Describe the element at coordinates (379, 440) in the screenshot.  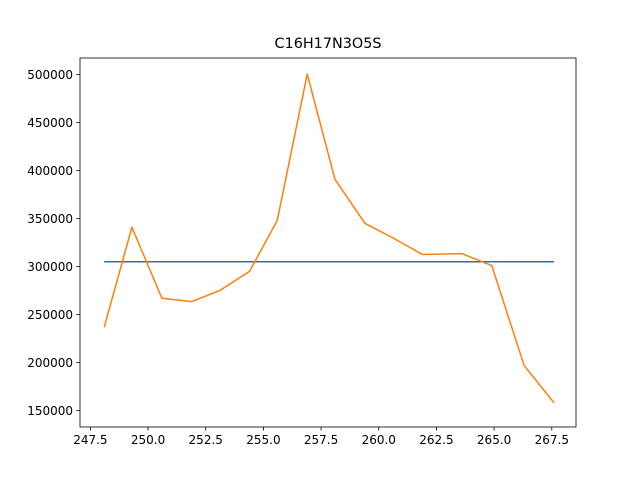
I see `x-tick-label: 260.0` at that location.